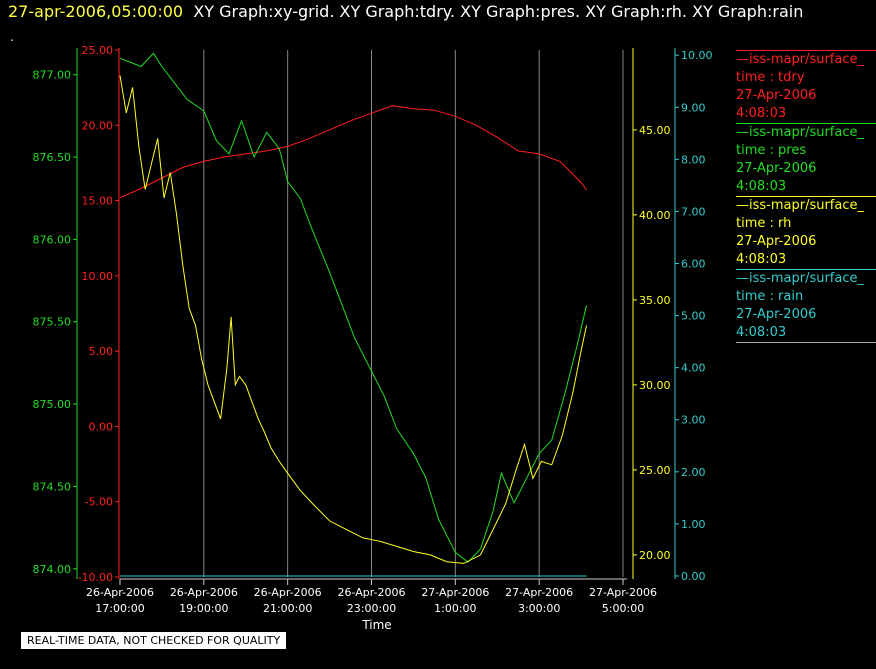 Image resolution: width=876 pixels, height=669 pixels. Describe the element at coordinates (52, 239) in the screenshot. I see `y-tick-label-pres: 876.00` at that location.